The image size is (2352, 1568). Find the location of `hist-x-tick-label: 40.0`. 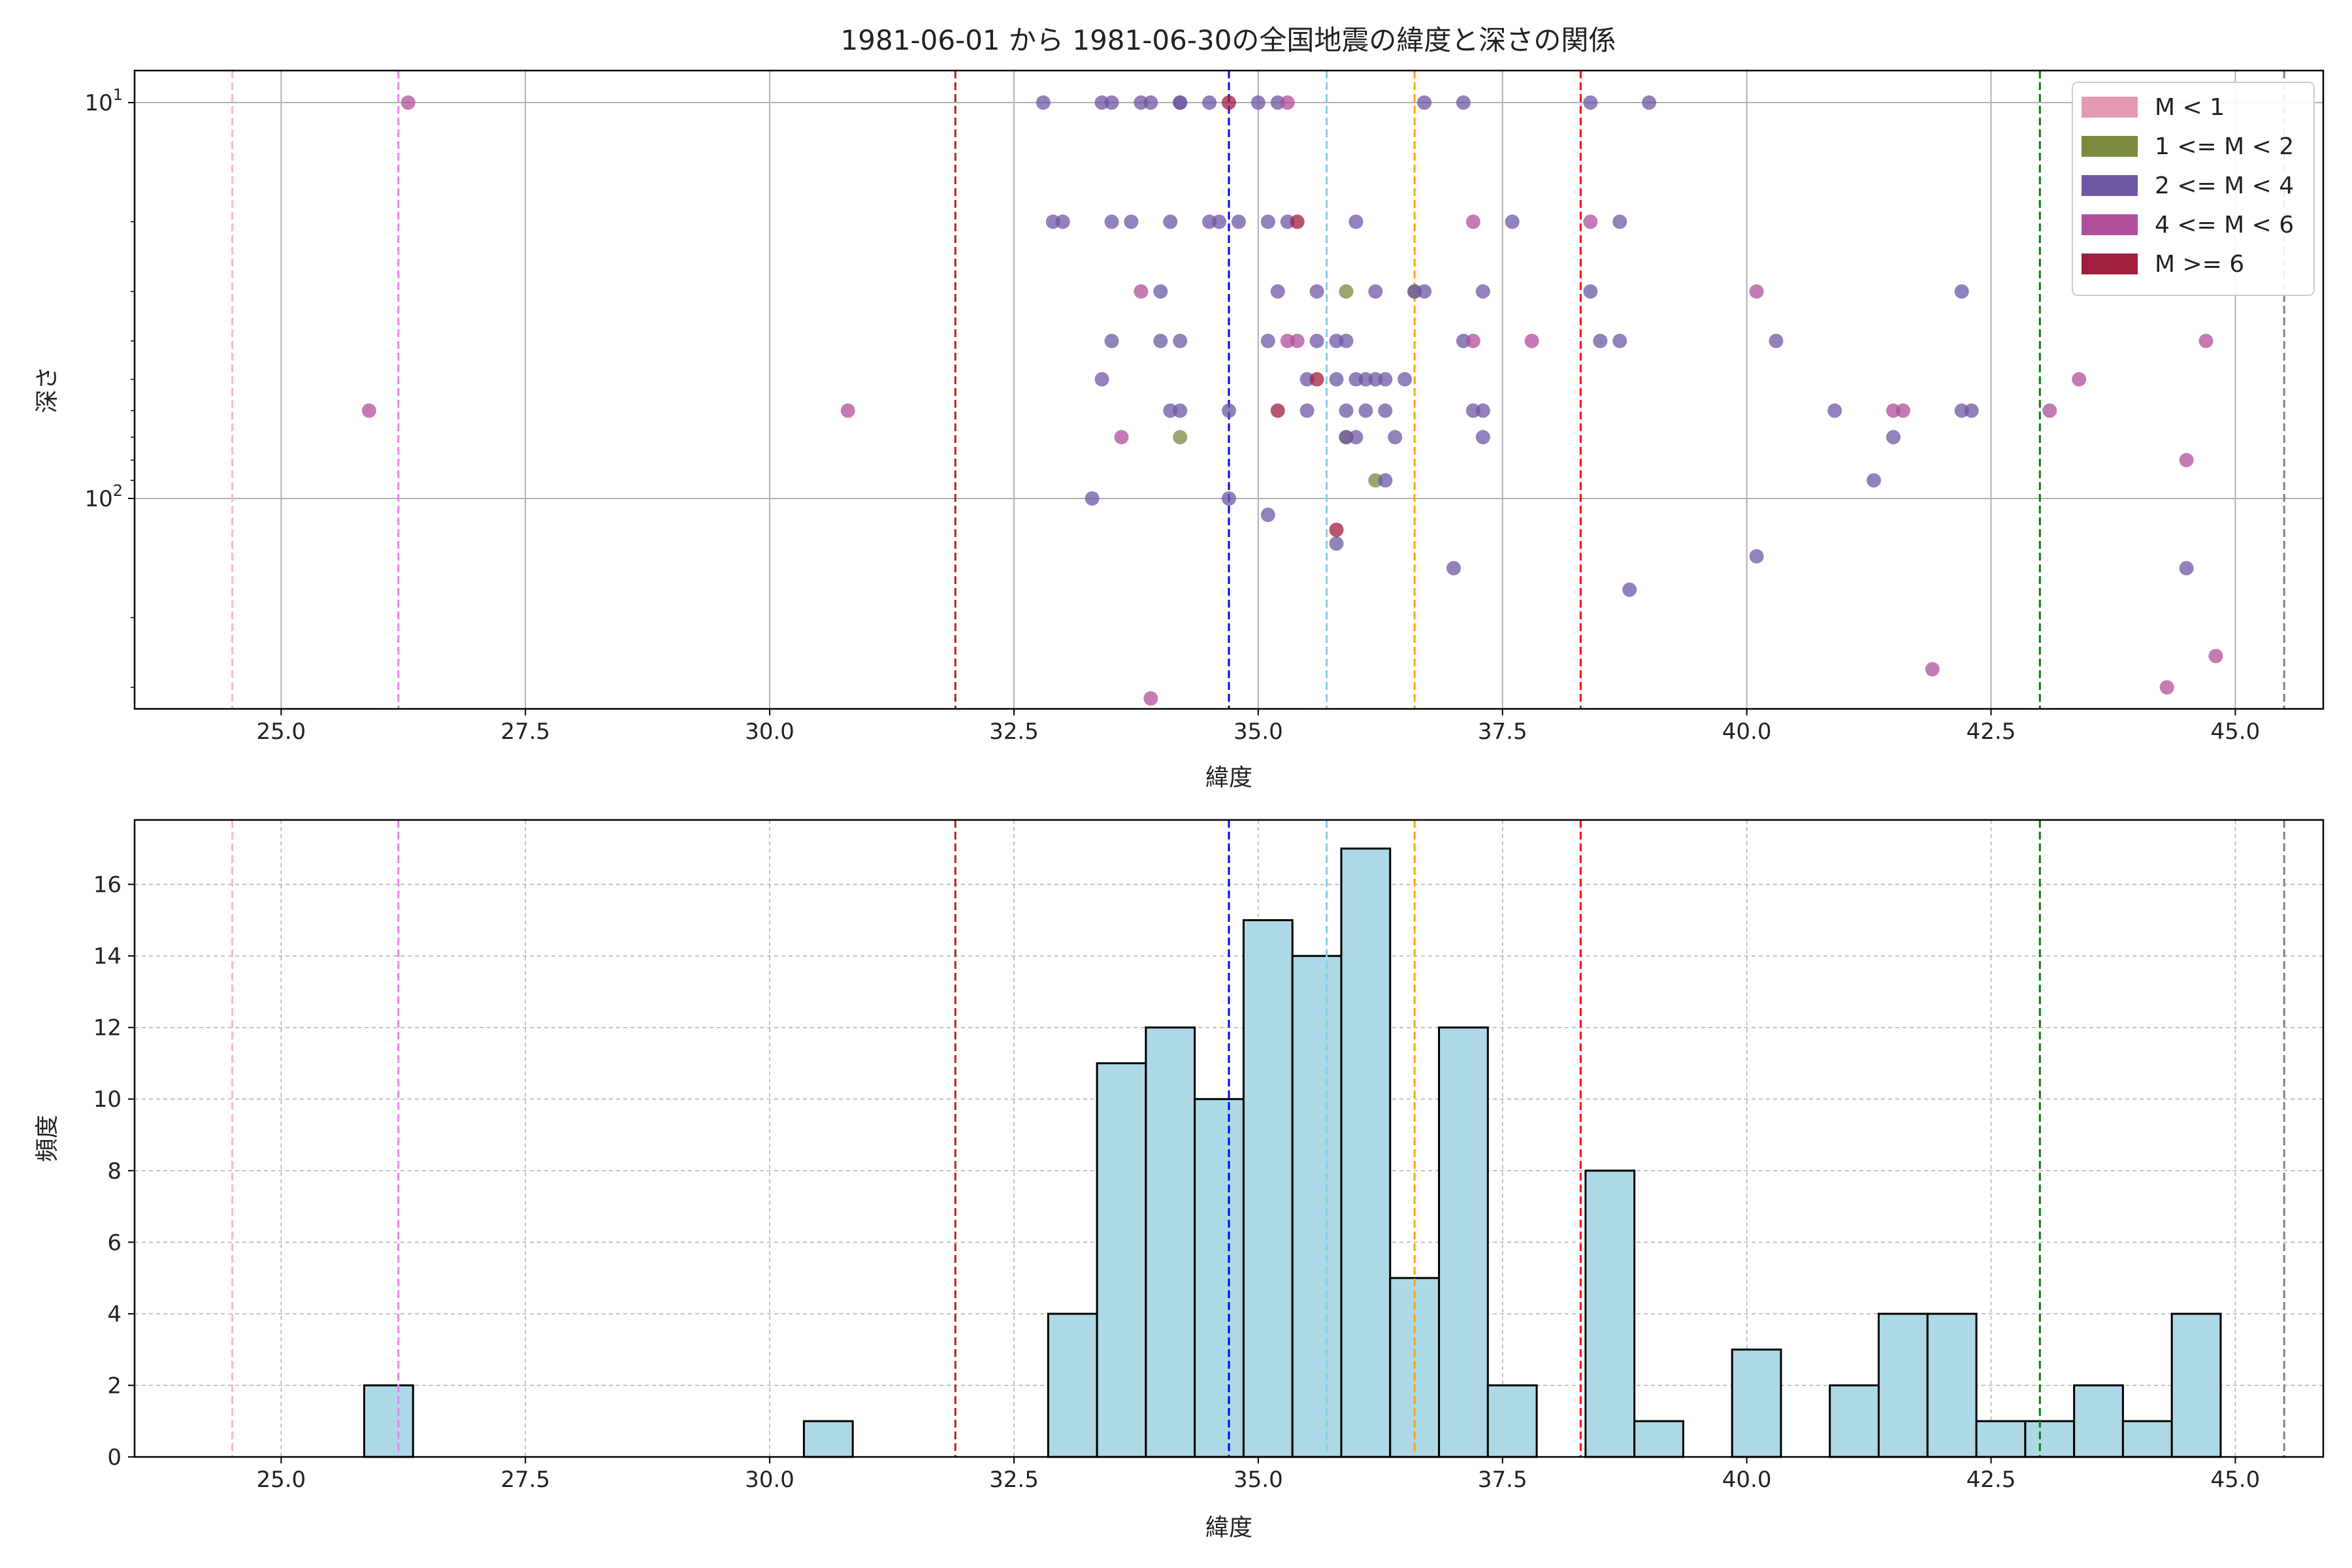

hist-x-tick-label: 40.0 is located at coordinates (1747, 1480).